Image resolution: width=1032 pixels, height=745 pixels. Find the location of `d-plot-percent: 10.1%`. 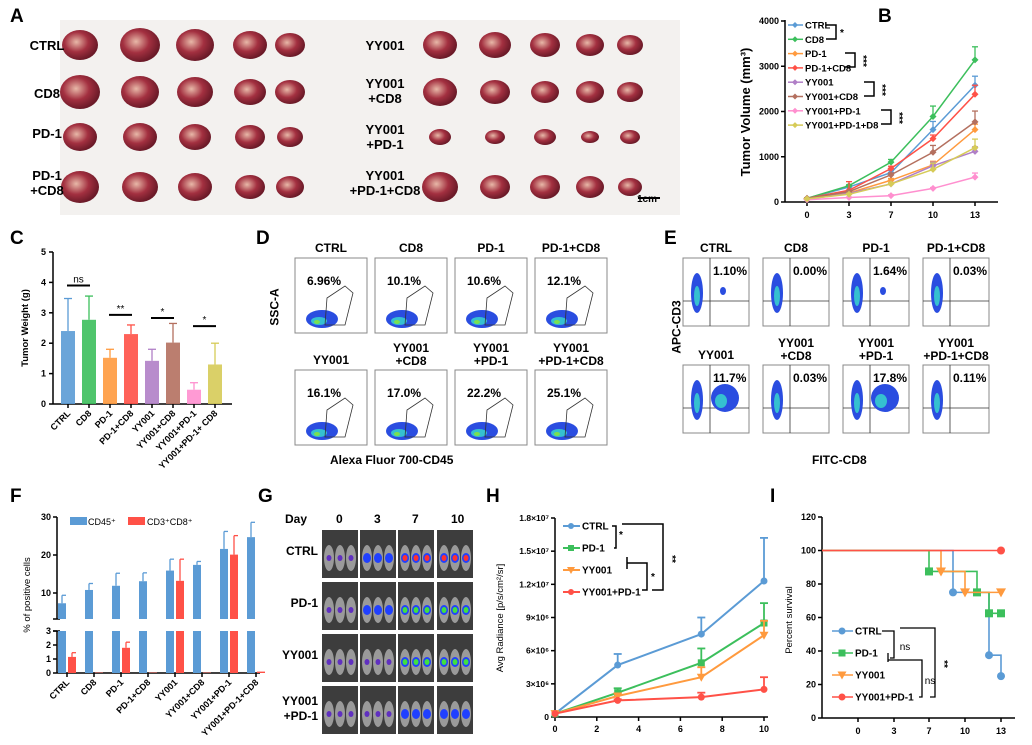

d-plot-percent: 10.1% is located at coordinates (404, 281).